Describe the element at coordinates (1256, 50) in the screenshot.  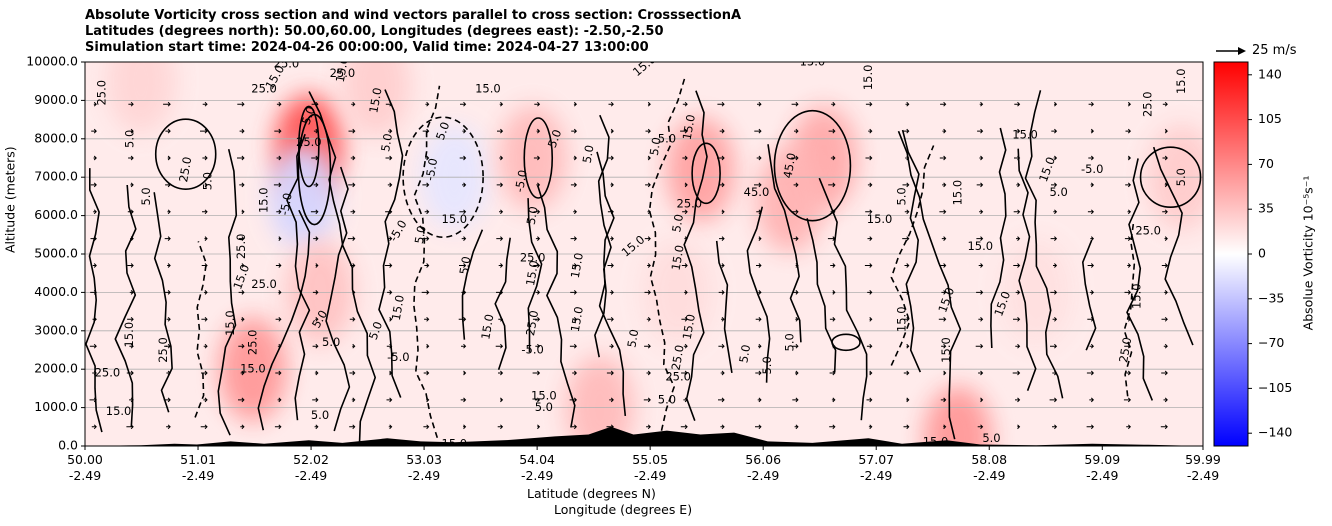
I see `quiver-key: 25 m/s` at that location.